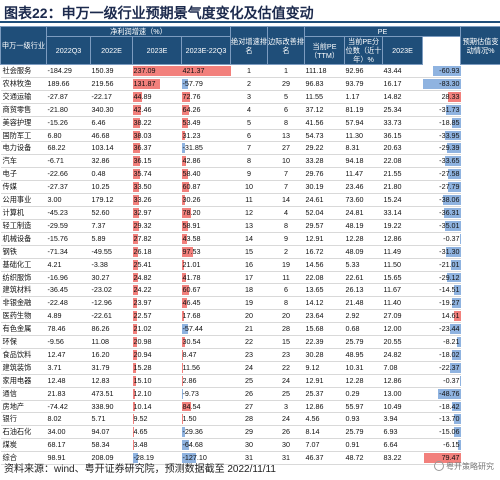  What do you see at coordinates (138, 31) in the screenshot?
I see `header-profit-group: 净利润增速（%）` at bounding box center [138, 31].